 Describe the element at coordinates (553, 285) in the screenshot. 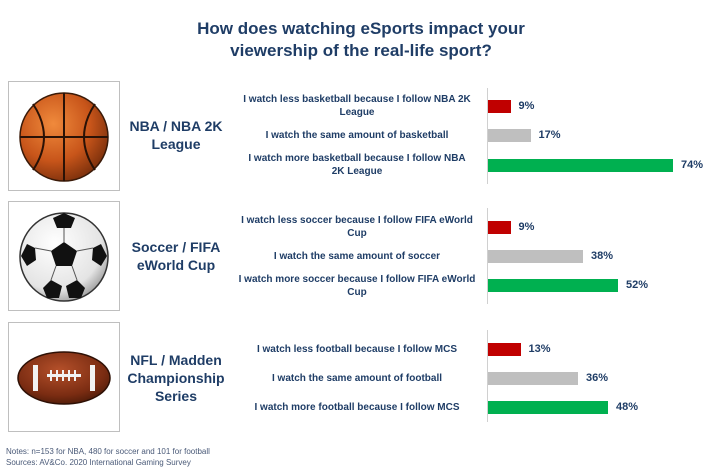

I see `bar-more-soccer` at that location.